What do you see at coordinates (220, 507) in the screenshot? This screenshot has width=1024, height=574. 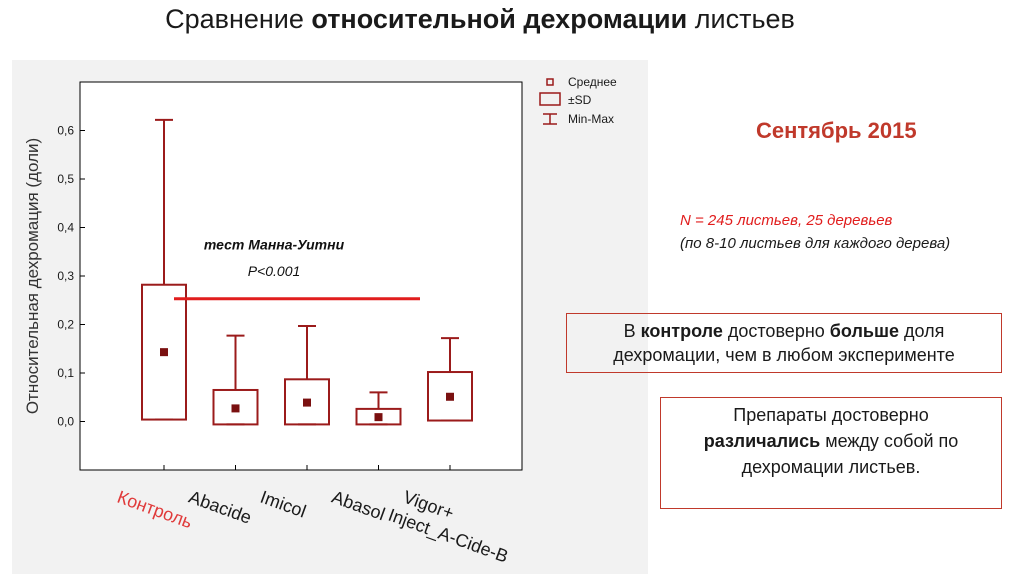 I see `x-category-label: Abacide` at bounding box center [220, 507].